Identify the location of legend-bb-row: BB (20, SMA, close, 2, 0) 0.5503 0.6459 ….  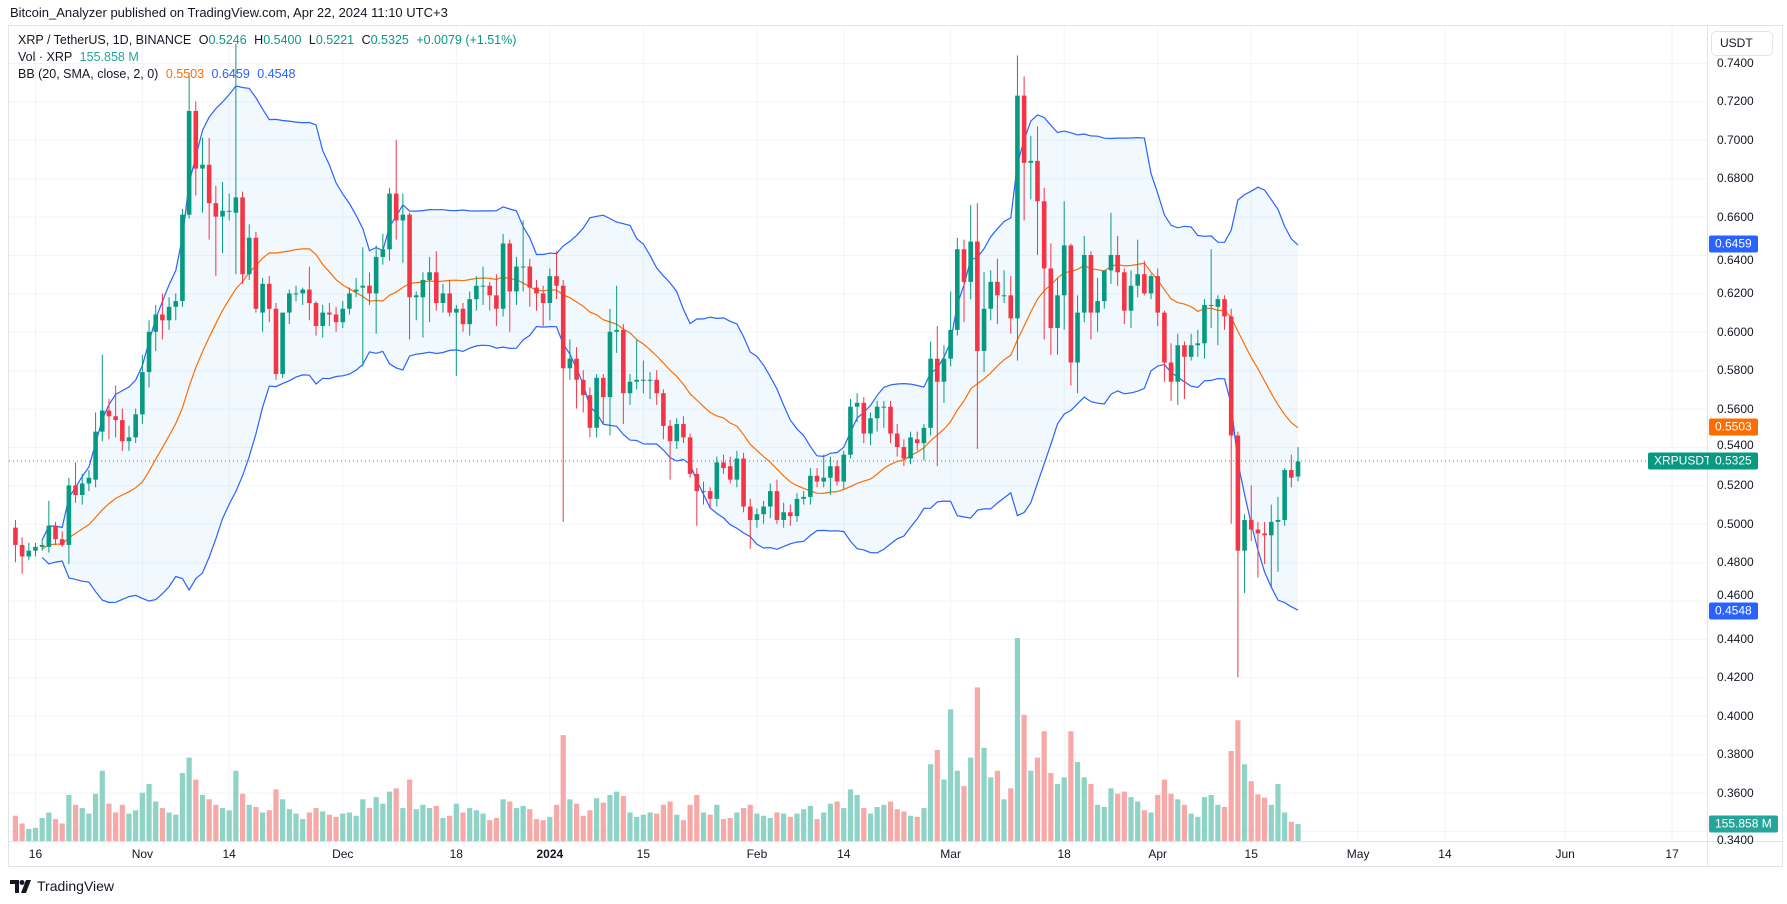
(159, 74).